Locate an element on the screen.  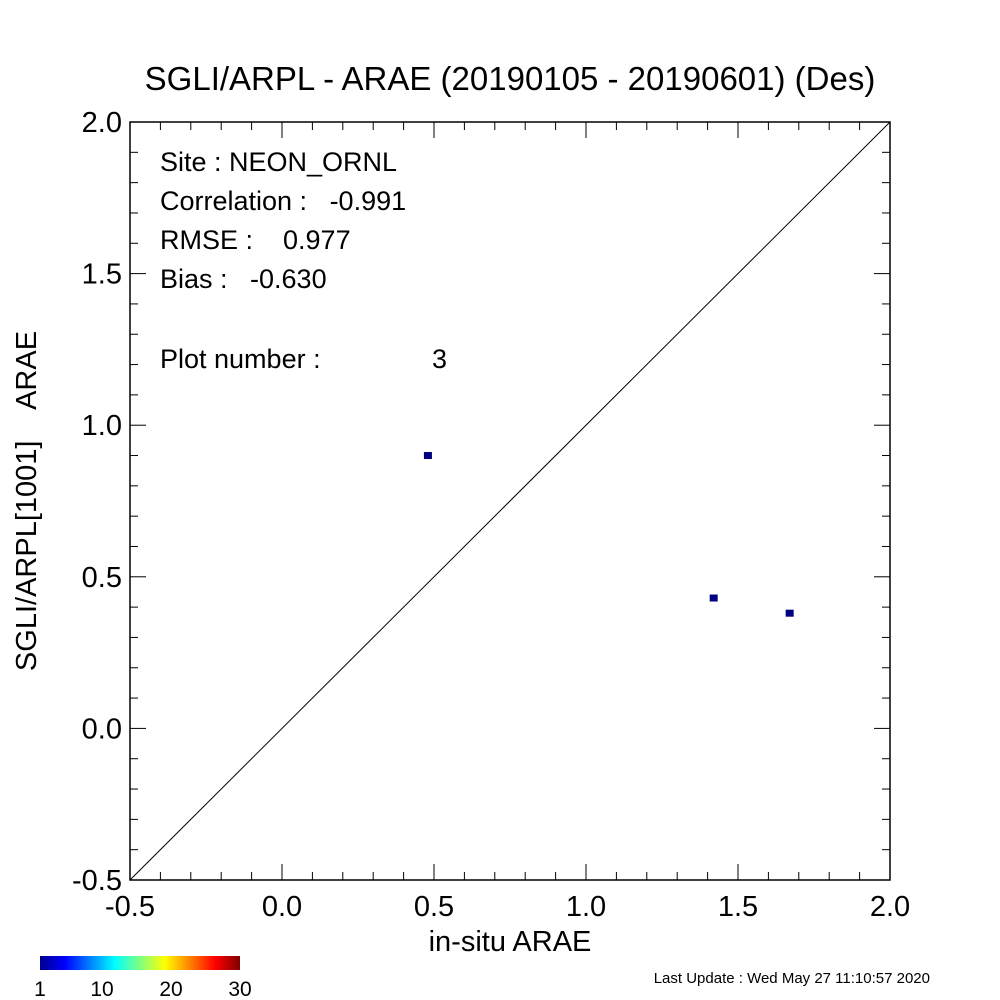
colorbar-label: 10 is located at coordinates (101, 989).